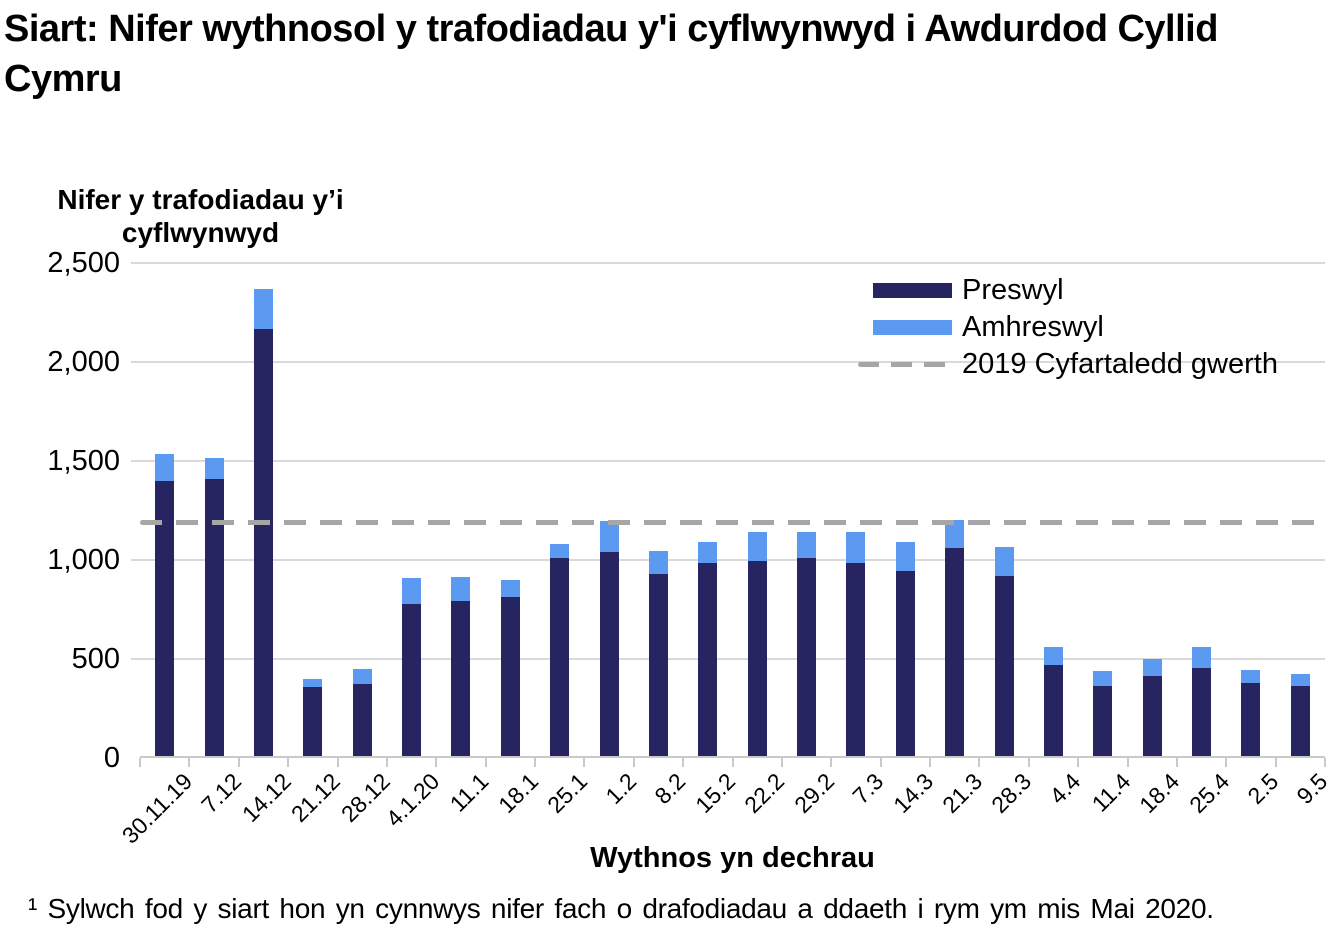  What do you see at coordinates (1208, 793) in the screenshot?
I see `x-tick-label: 25.4` at bounding box center [1208, 793].